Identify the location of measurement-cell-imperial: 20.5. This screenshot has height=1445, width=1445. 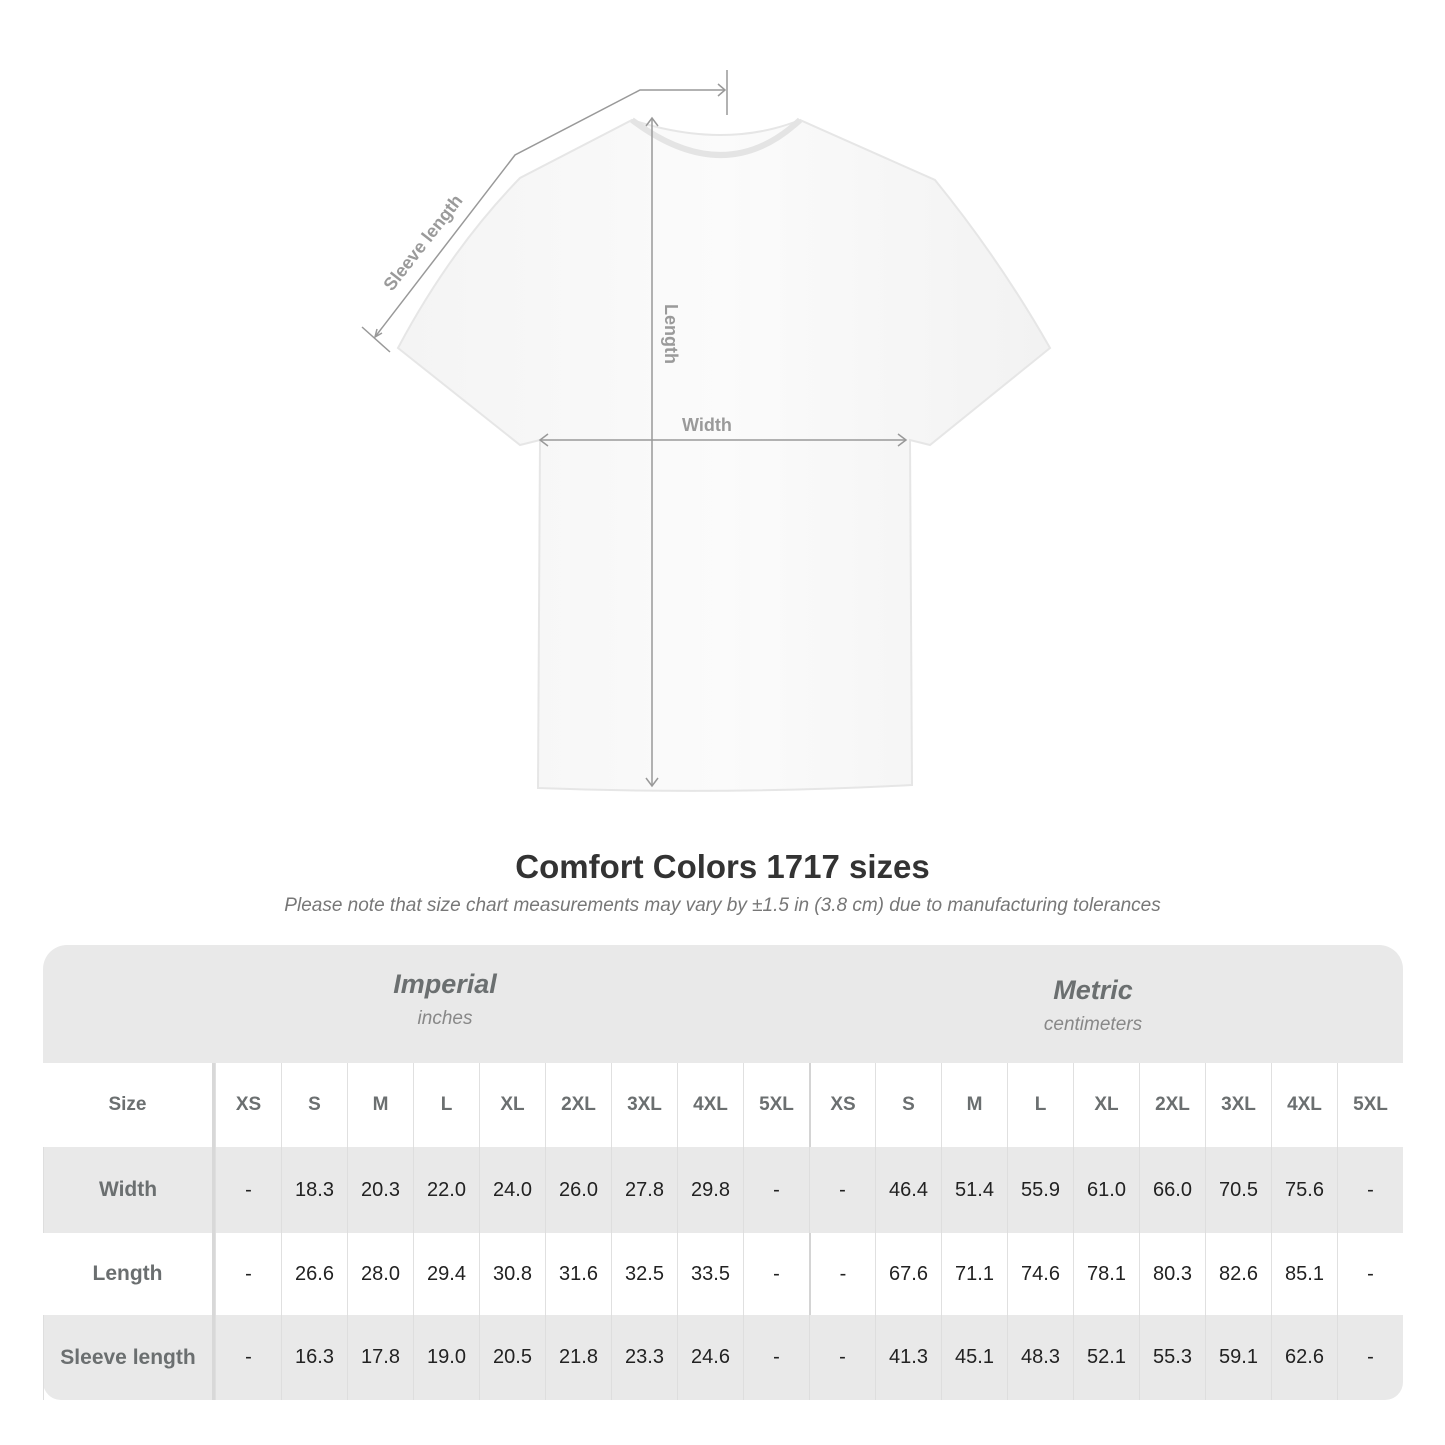
(512, 1357).